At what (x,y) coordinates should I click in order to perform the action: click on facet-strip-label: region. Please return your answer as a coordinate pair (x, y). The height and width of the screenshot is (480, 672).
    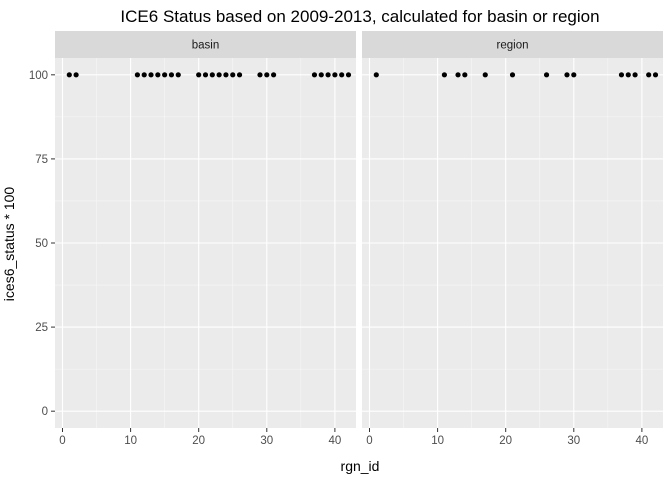
    Looking at the image, I should click on (513, 46).